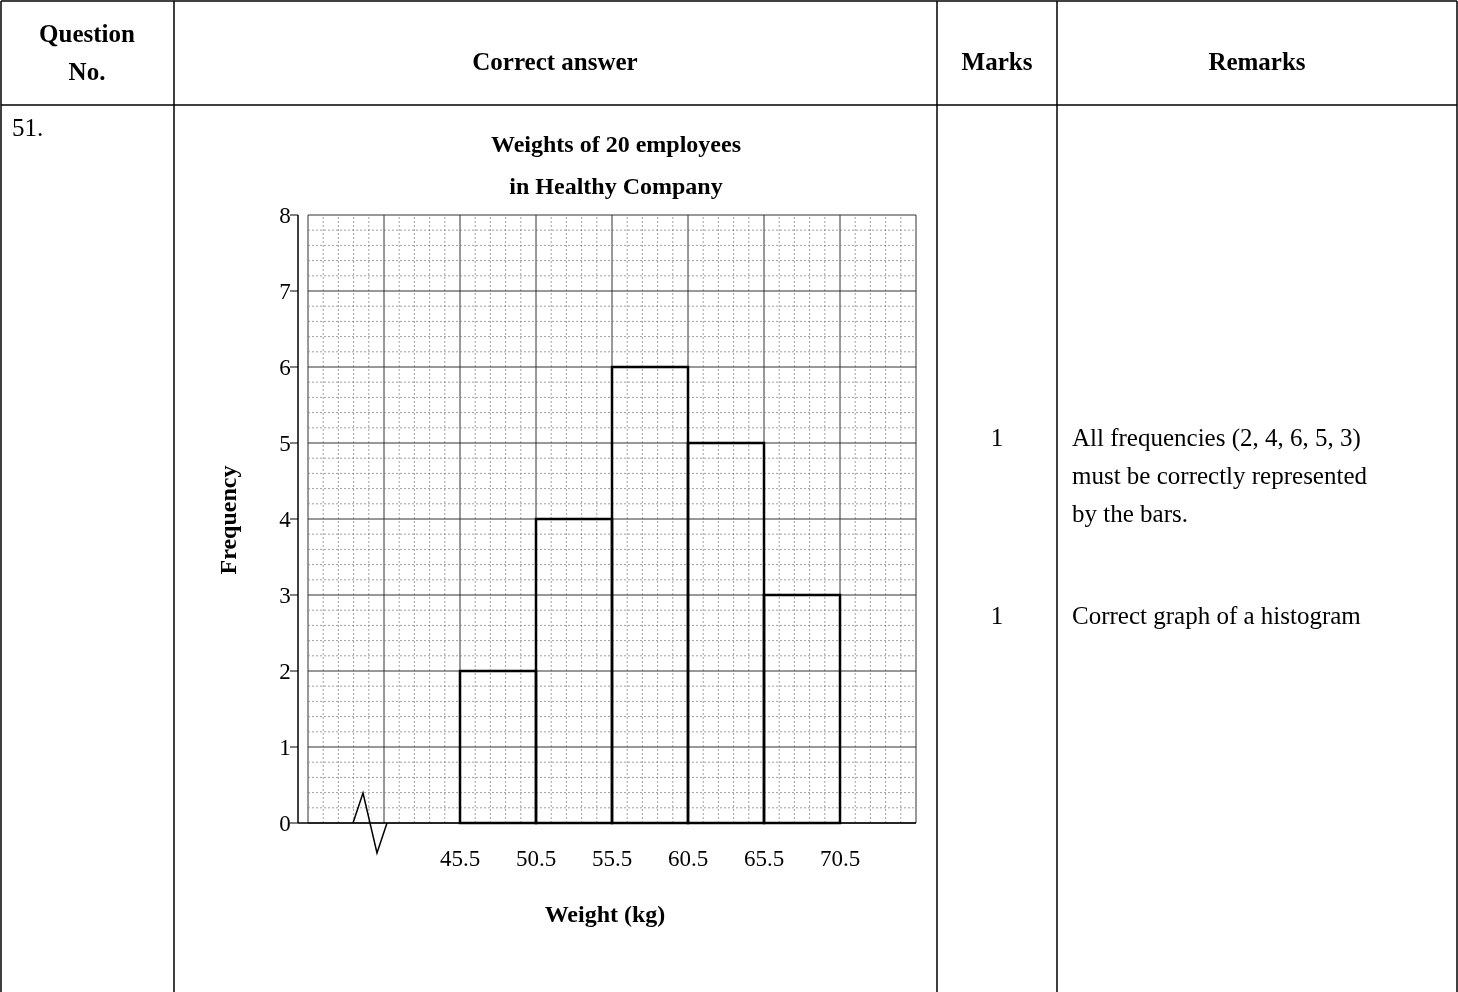  What do you see at coordinates (460, 858) in the screenshot?
I see `x-tick-label: 45.5` at bounding box center [460, 858].